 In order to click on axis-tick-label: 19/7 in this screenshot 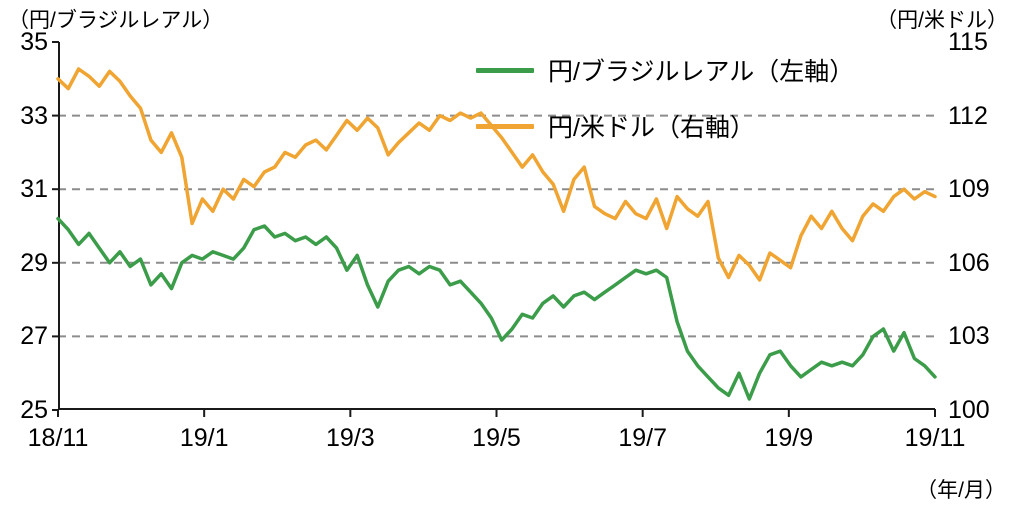, I will do `click(642, 438)`.